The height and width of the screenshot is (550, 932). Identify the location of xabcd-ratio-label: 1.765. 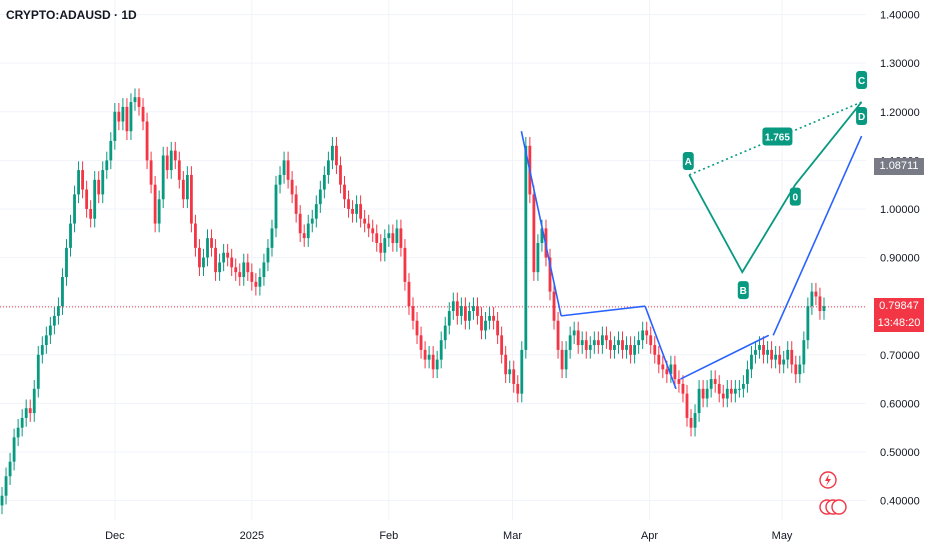
(777, 136).